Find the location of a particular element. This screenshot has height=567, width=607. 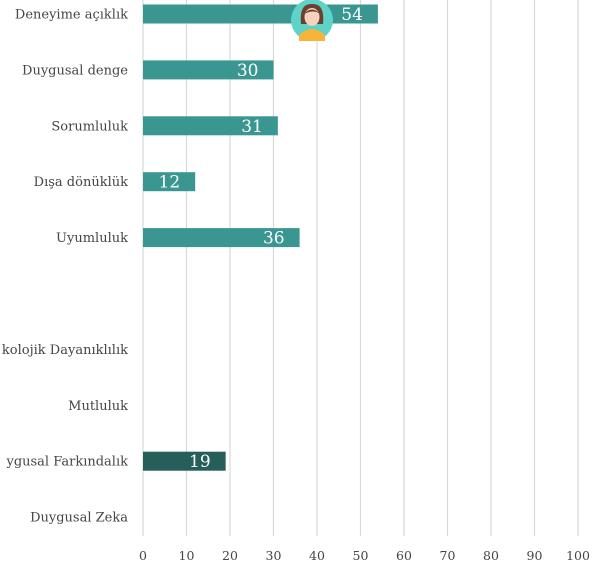

data-label: 54 is located at coordinates (352, 15).